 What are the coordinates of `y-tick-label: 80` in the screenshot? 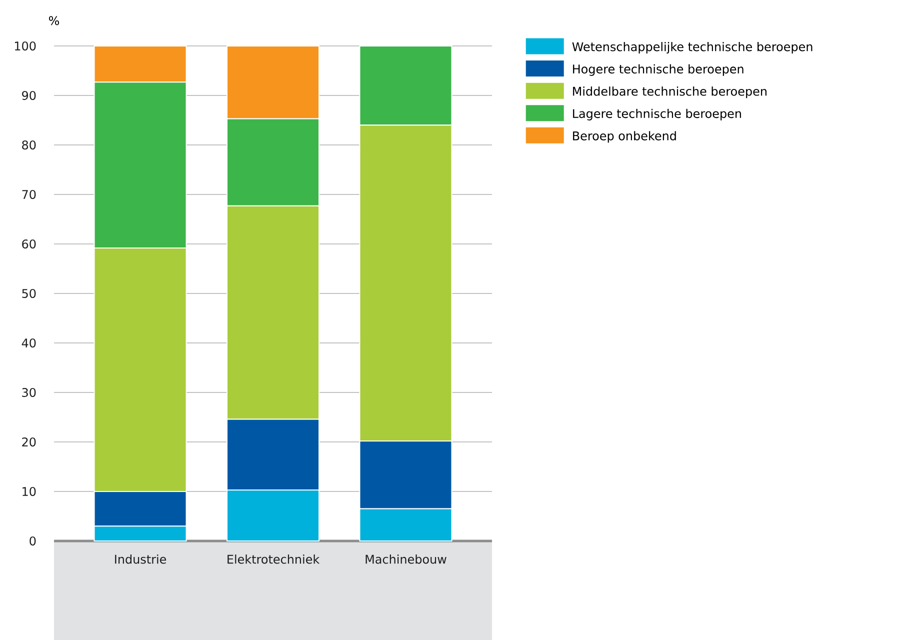 It's located at (29, 145).